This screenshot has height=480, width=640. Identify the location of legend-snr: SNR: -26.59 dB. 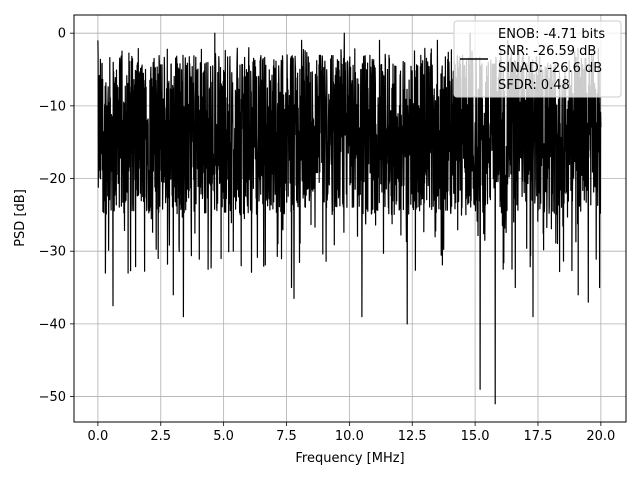
(547, 51).